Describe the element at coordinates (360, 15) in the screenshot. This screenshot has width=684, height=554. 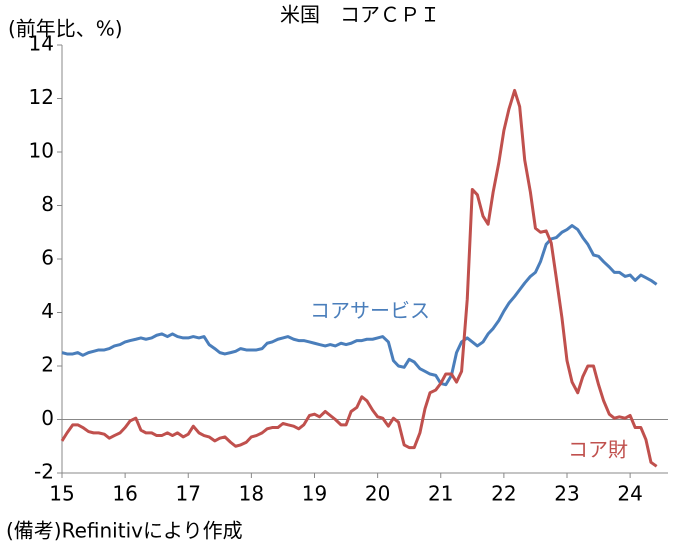
I see `chart-title: 米国 コアＣＰＩ` at that location.